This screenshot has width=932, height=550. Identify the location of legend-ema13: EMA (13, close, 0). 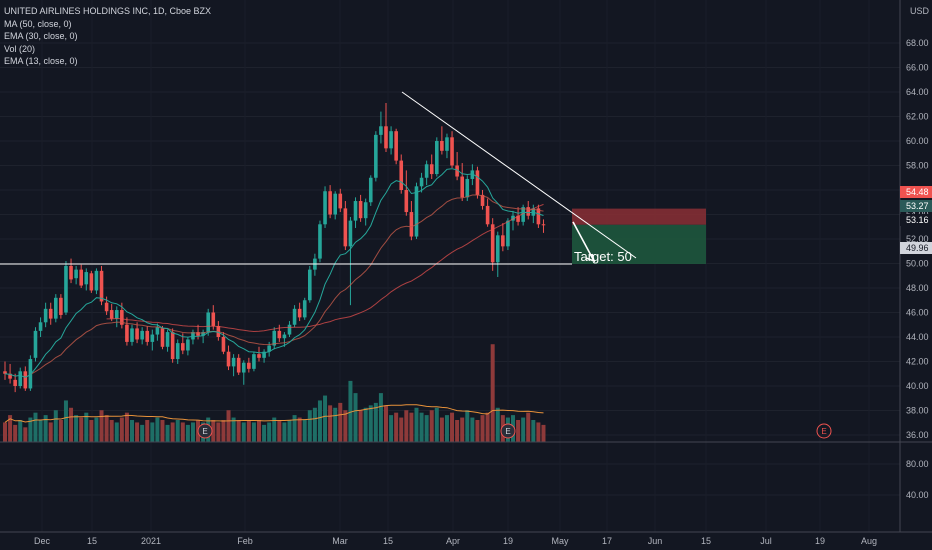
(41, 61).